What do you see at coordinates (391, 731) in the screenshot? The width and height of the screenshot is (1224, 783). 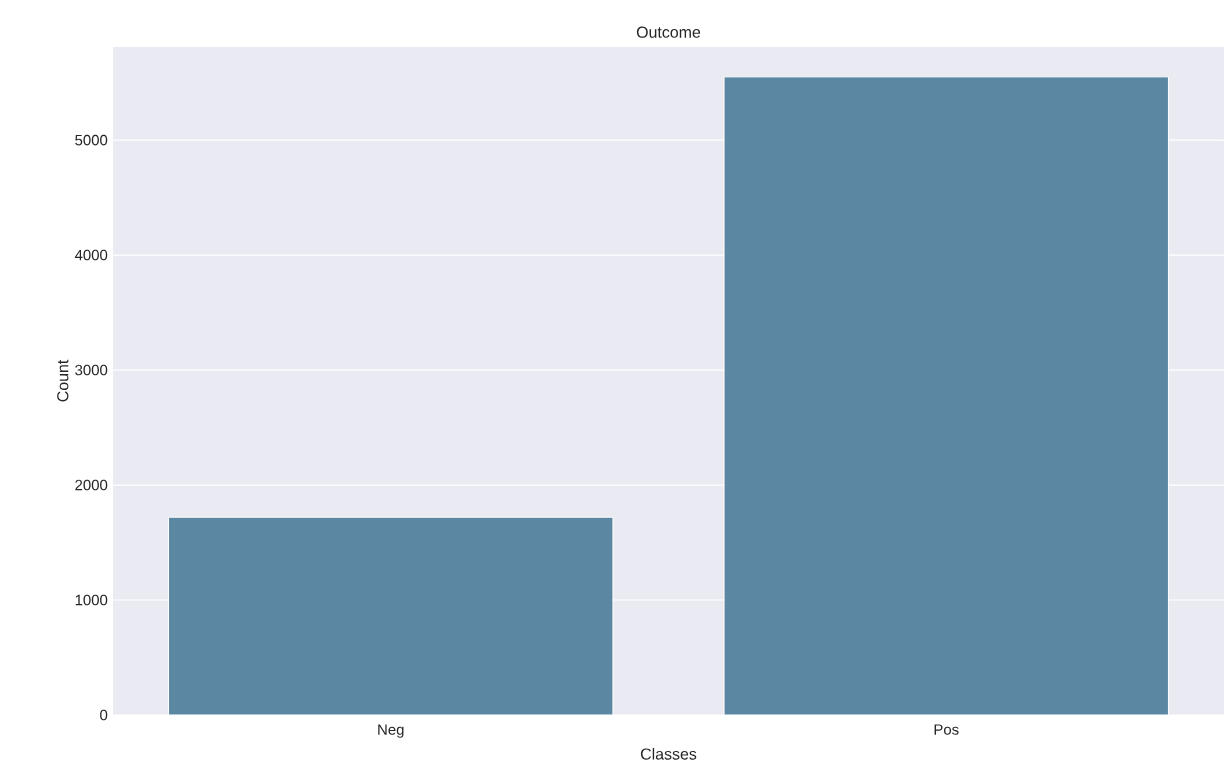 I see `x-tick-label: Neg` at bounding box center [391, 731].